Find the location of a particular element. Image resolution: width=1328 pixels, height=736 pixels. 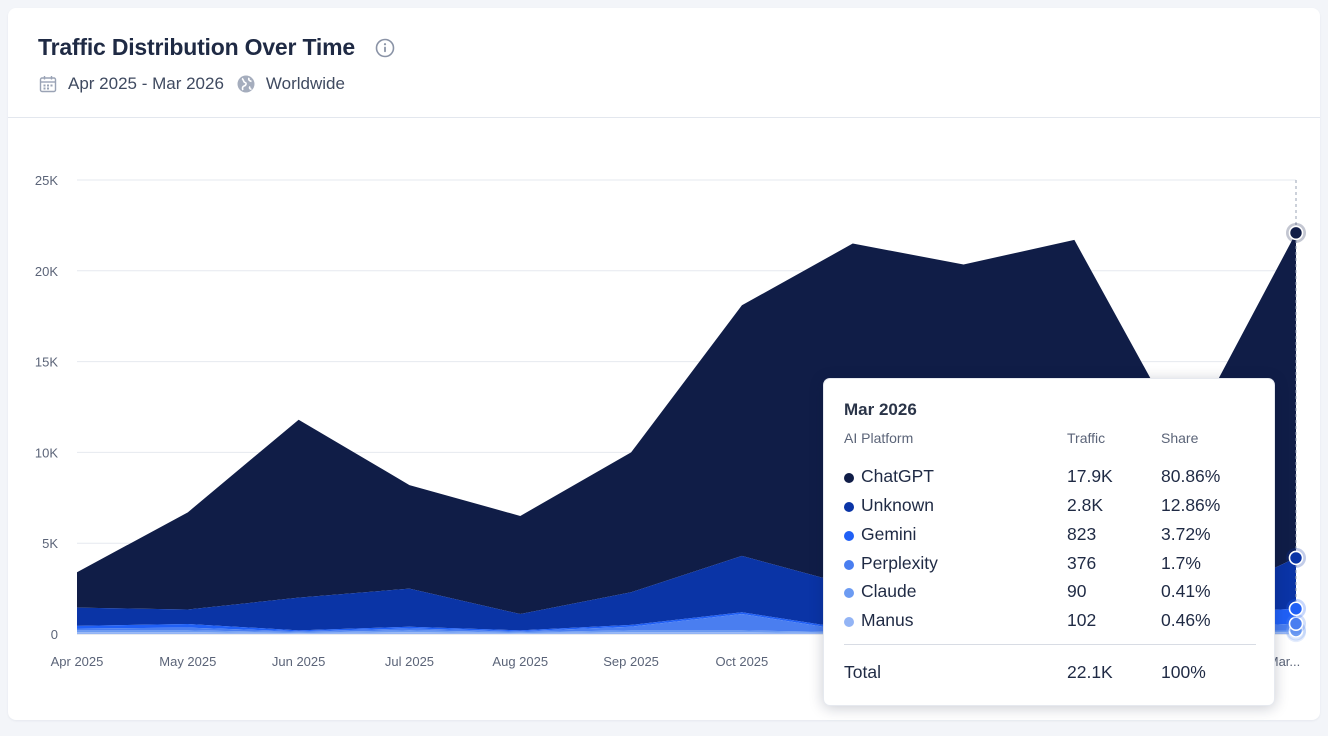

tooltip-row-share: 3.72% is located at coordinates (1186, 534).